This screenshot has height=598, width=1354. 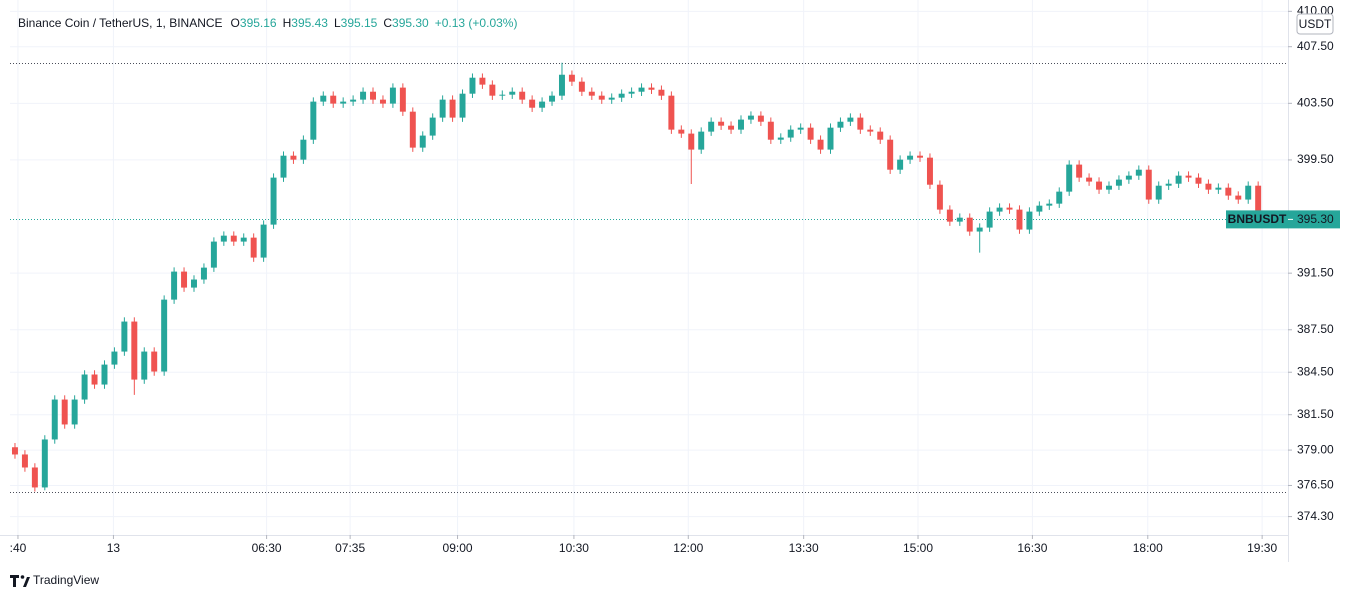 What do you see at coordinates (114, 548) in the screenshot?
I see `x-tick-label: 13` at bounding box center [114, 548].